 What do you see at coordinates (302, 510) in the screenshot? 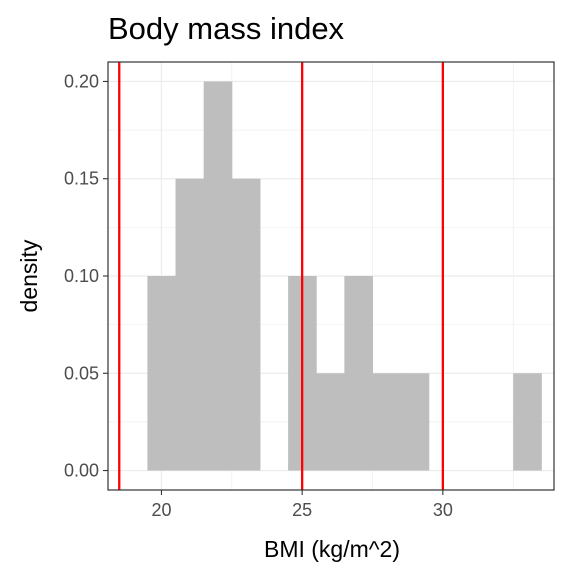
I see `x-tick-label: 25` at bounding box center [302, 510].